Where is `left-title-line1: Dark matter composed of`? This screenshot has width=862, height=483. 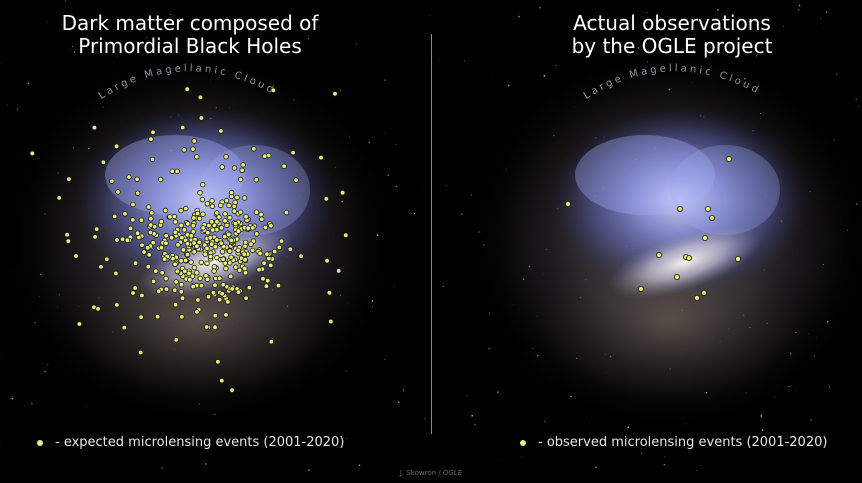
left-title-line1: Dark matter composed of is located at coordinates (190, 23).